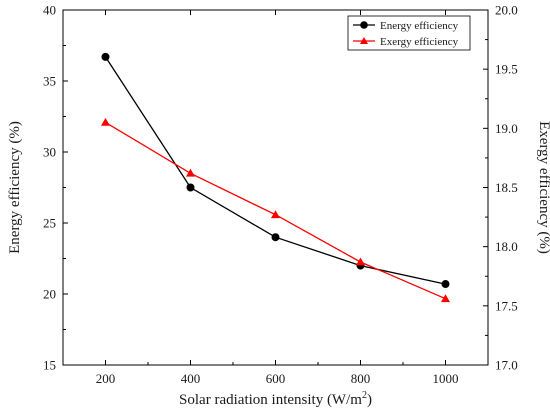 The height and width of the screenshot is (414, 550). Describe the element at coordinates (506, 365) in the screenshot. I see `y-right-tick-label: 17.0` at that location.